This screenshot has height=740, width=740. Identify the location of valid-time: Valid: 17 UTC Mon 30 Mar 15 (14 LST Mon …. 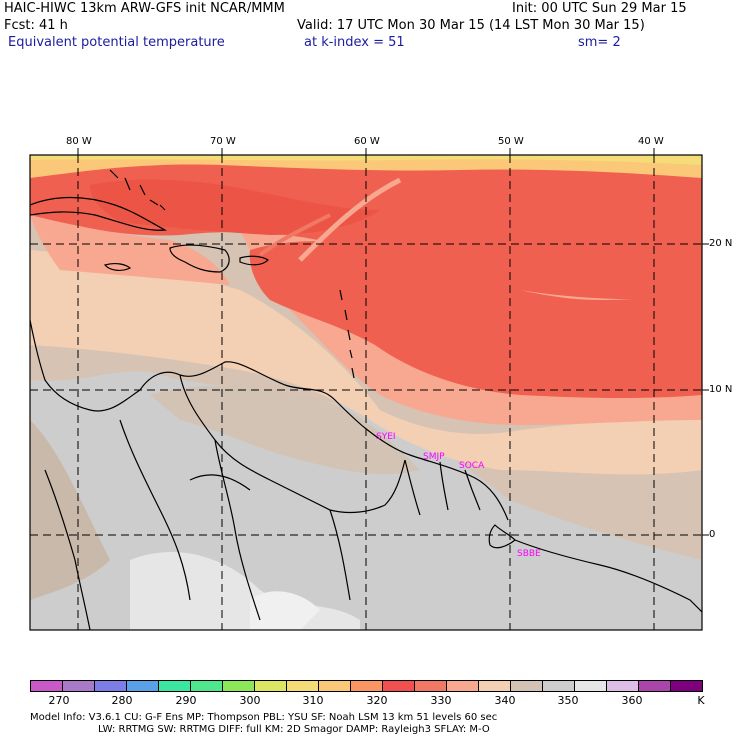
(471, 25).